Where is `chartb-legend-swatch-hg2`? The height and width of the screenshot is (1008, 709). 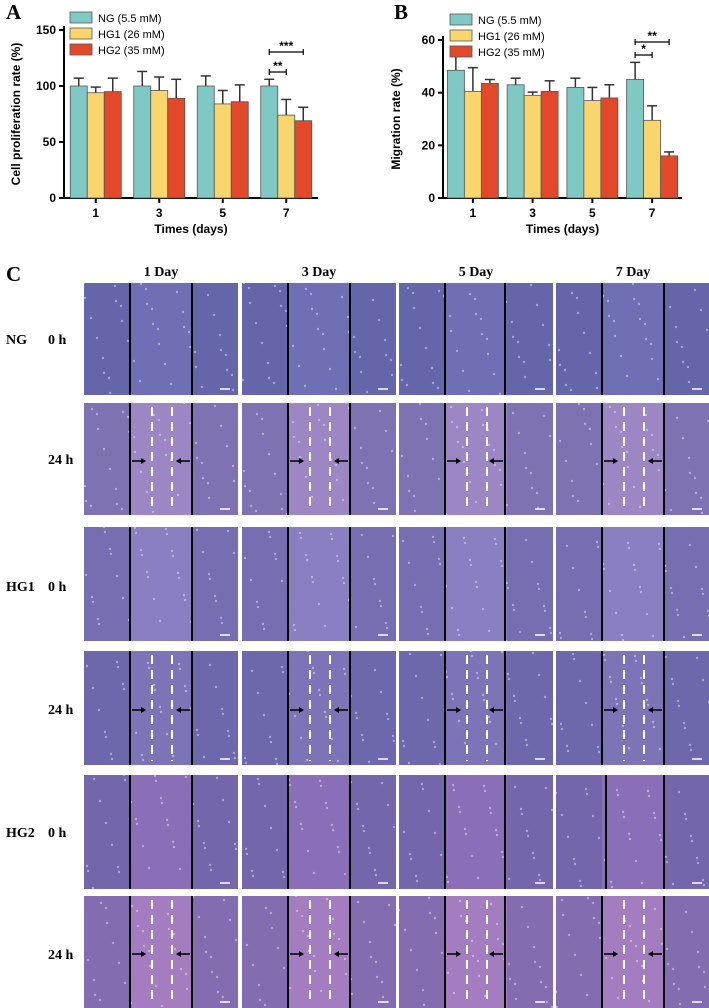
chartb-legend-swatch-hg2 is located at coordinates (461, 51).